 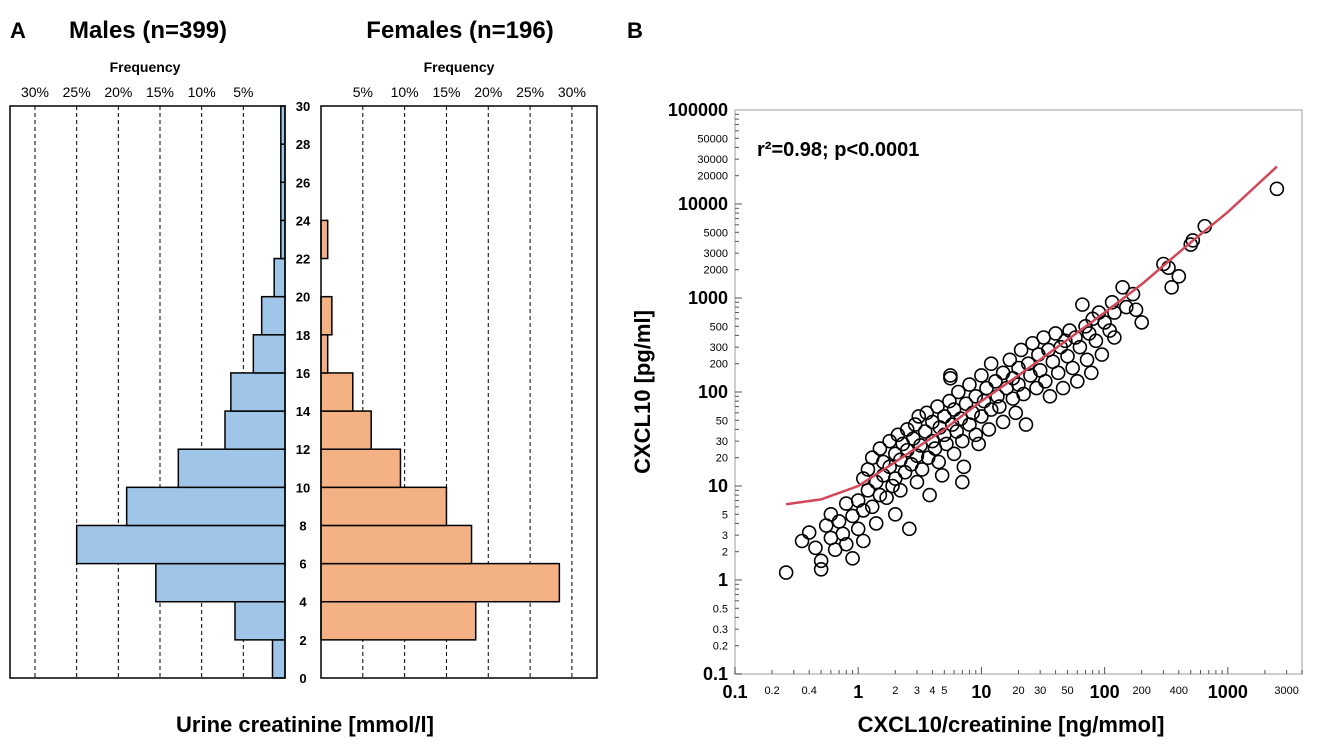 What do you see at coordinates (720, 647) in the screenshot?
I see `y-minor-tick-label: 0.2` at bounding box center [720, 647].